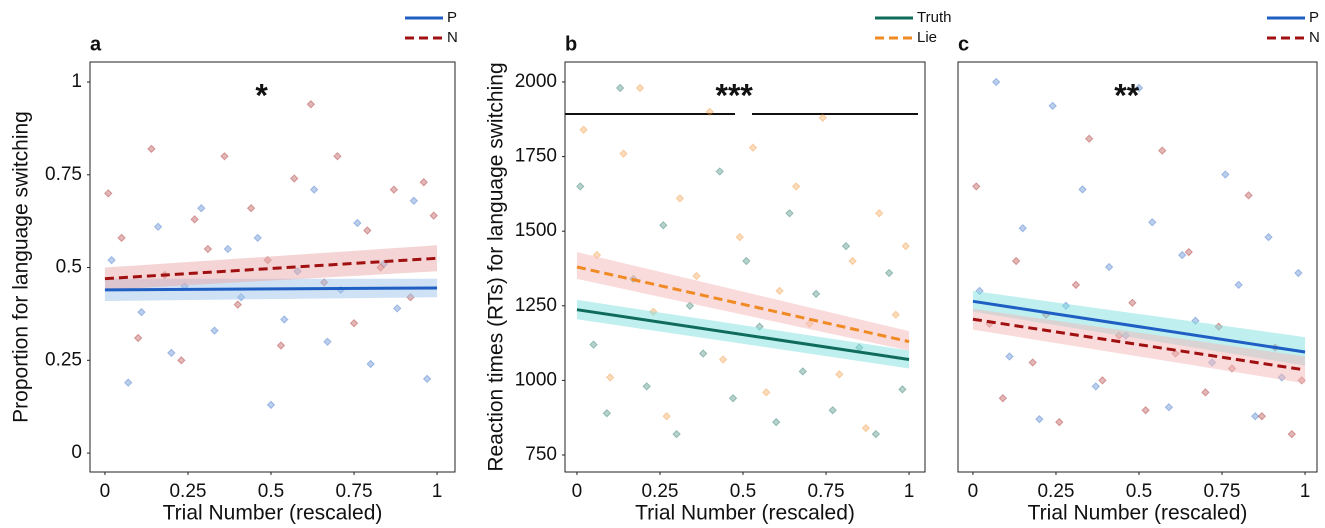  What do you see at coordinates (927, 37) in the screenshot?
I see `legend-label: Lie` at bounding box center [927, 37].